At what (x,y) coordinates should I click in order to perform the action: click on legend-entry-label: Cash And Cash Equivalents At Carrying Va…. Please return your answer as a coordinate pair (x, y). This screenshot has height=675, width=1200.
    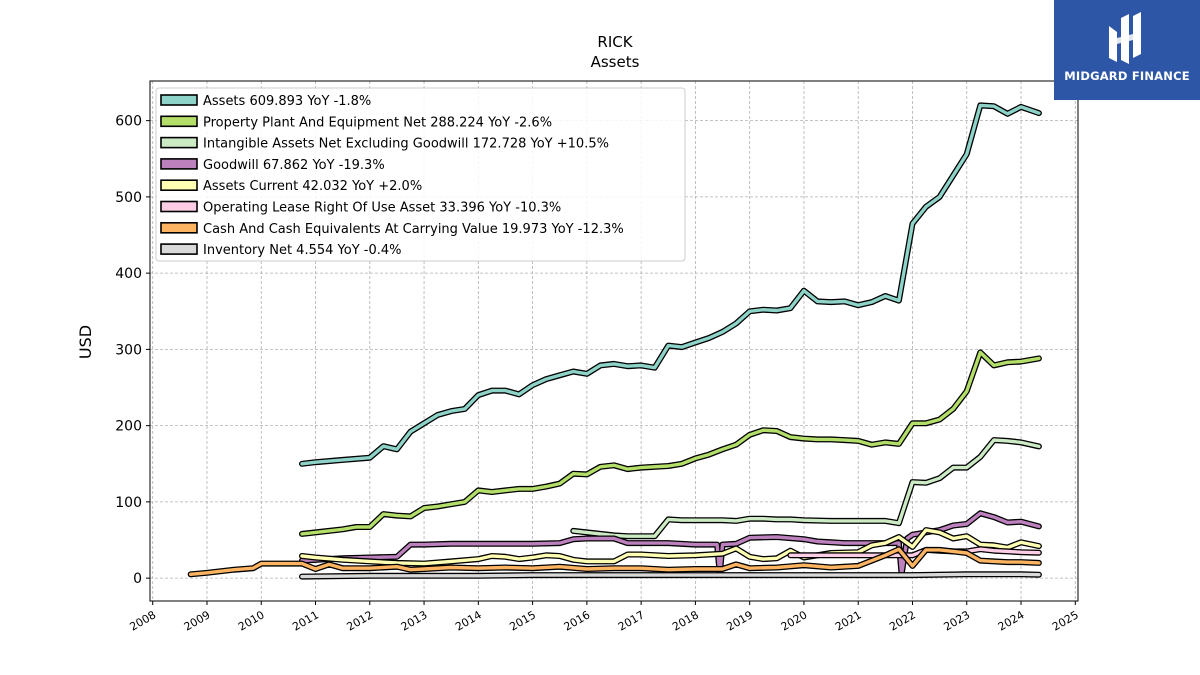
    Looking at the image, I should click on (413, 229).